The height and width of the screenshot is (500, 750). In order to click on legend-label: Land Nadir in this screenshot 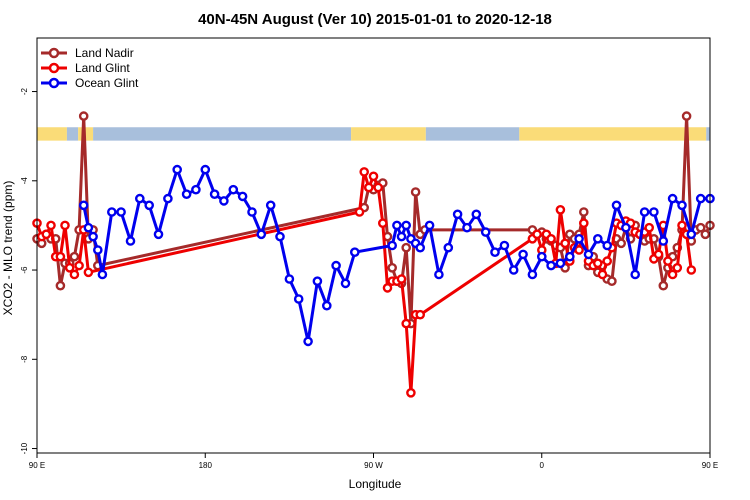, I will do `click(104, 53)`.